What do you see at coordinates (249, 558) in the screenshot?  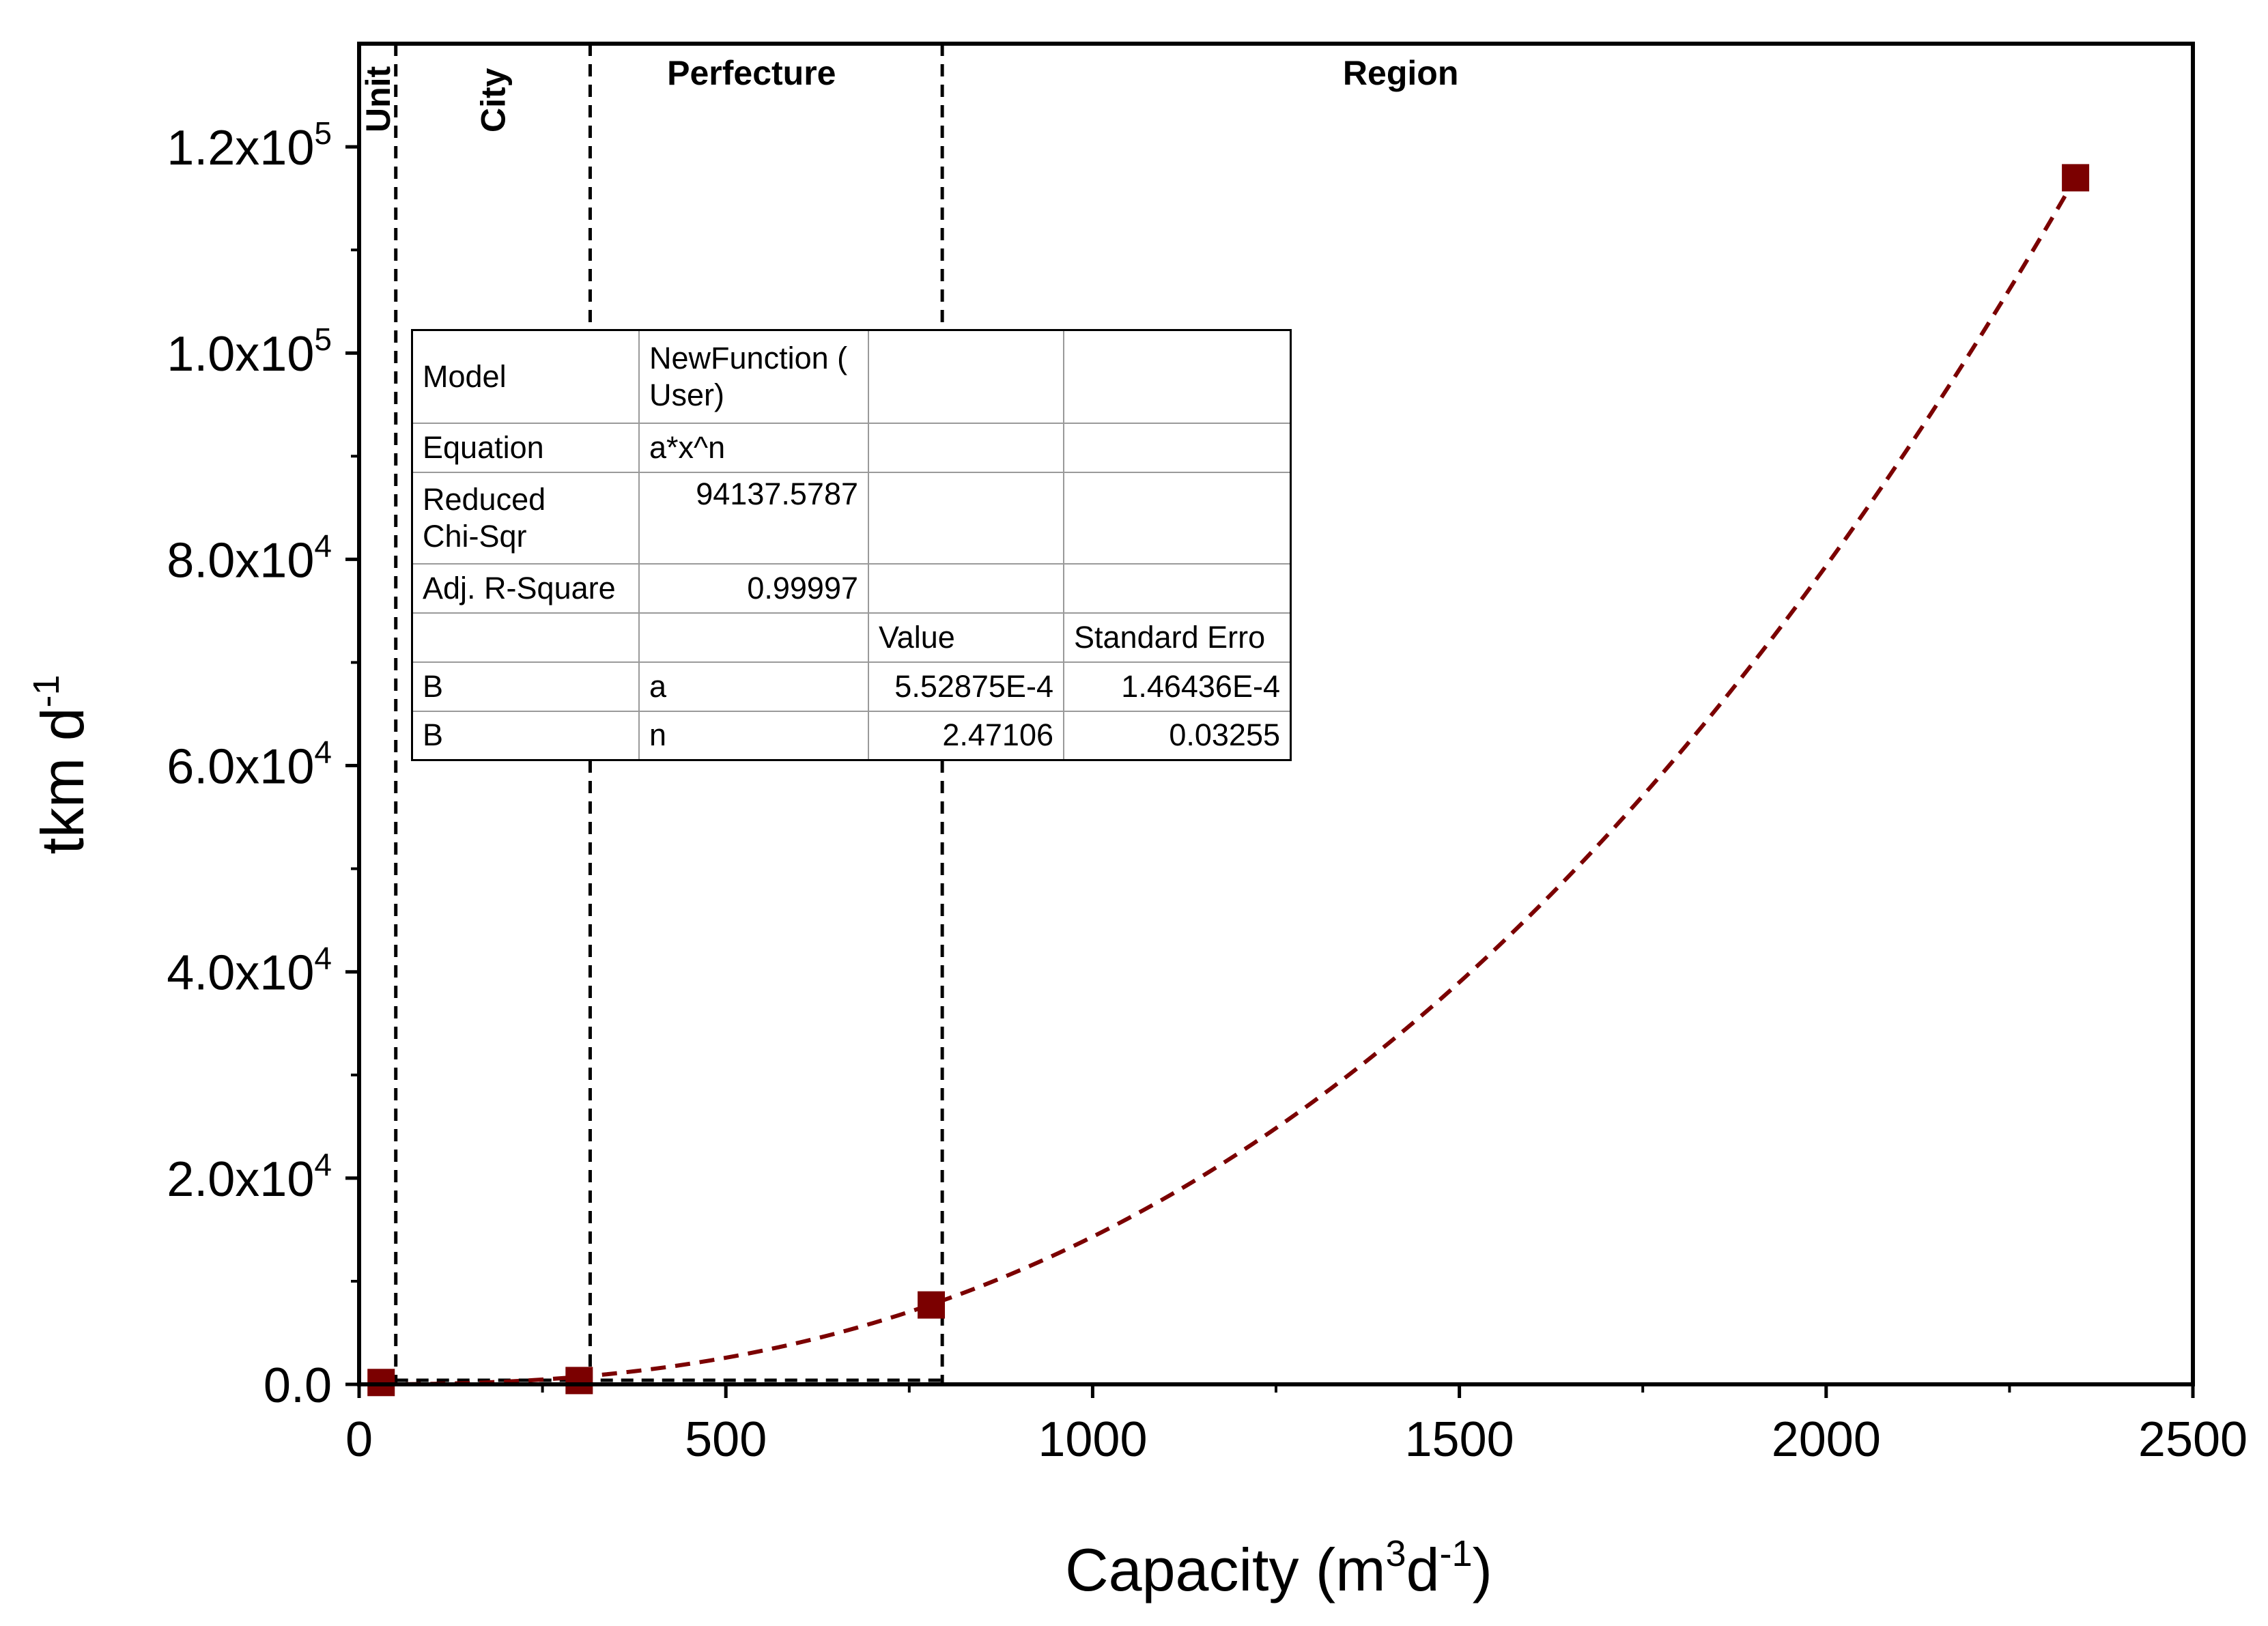 I see `y-tick-label: 8.0x10⁴` at bounding box center [249, 558].